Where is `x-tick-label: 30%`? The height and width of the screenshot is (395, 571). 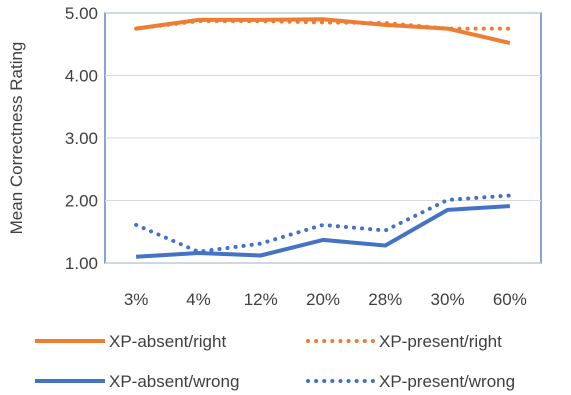 x-tick-label: 30% is located at coordinates (448, 299).